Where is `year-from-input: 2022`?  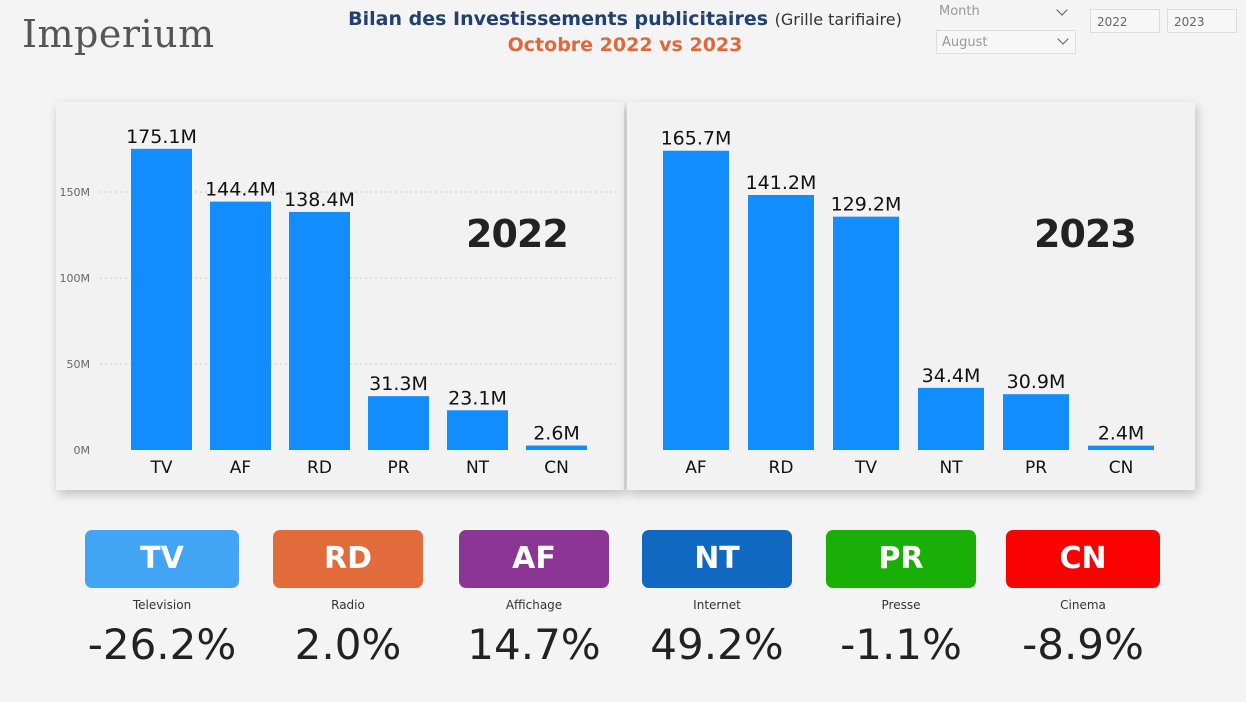
year-from-input: 2022 is located at coordinates (1125, 21).